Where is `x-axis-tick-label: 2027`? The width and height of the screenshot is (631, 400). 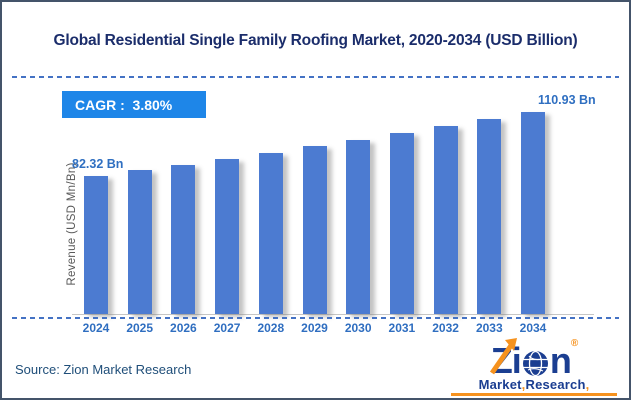 x-axis-tick-label: 2027 is located at coordinates (227, 328).